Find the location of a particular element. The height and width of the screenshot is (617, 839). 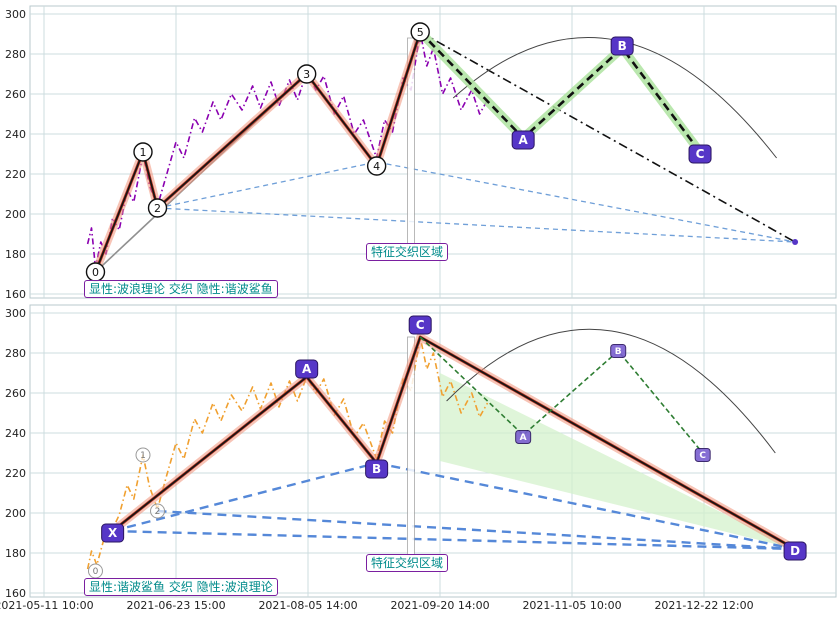

wave-circle-label-4: 4 is located at coordinates (376, 166).